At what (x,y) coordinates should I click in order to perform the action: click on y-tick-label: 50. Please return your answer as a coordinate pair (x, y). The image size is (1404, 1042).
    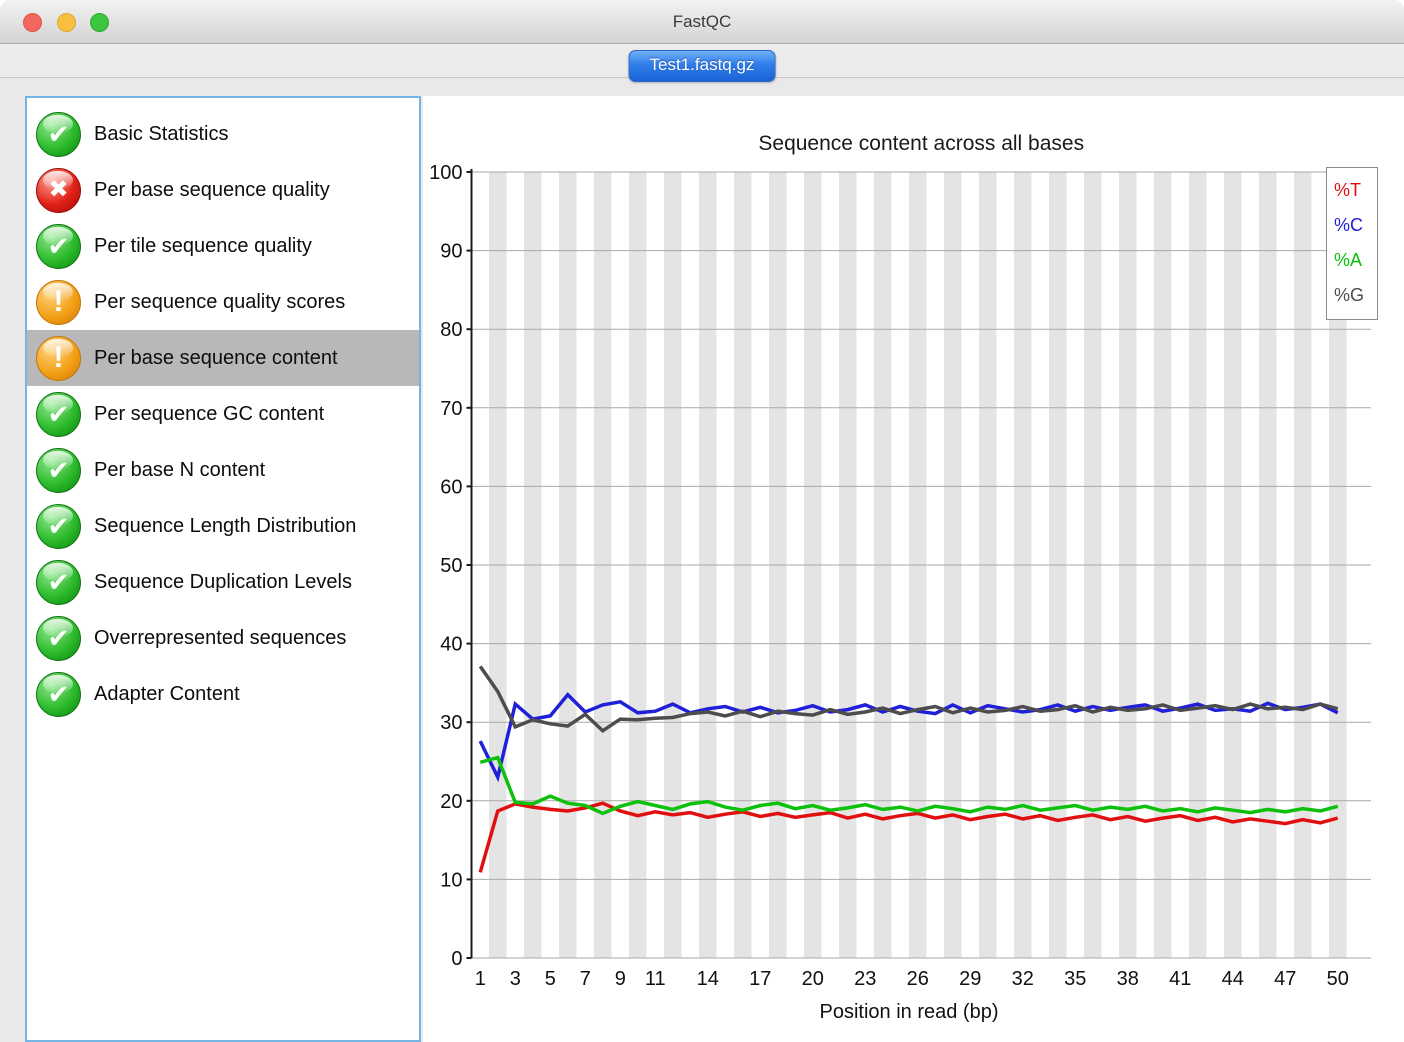
    Looking at the image, I should click on (451, 566).